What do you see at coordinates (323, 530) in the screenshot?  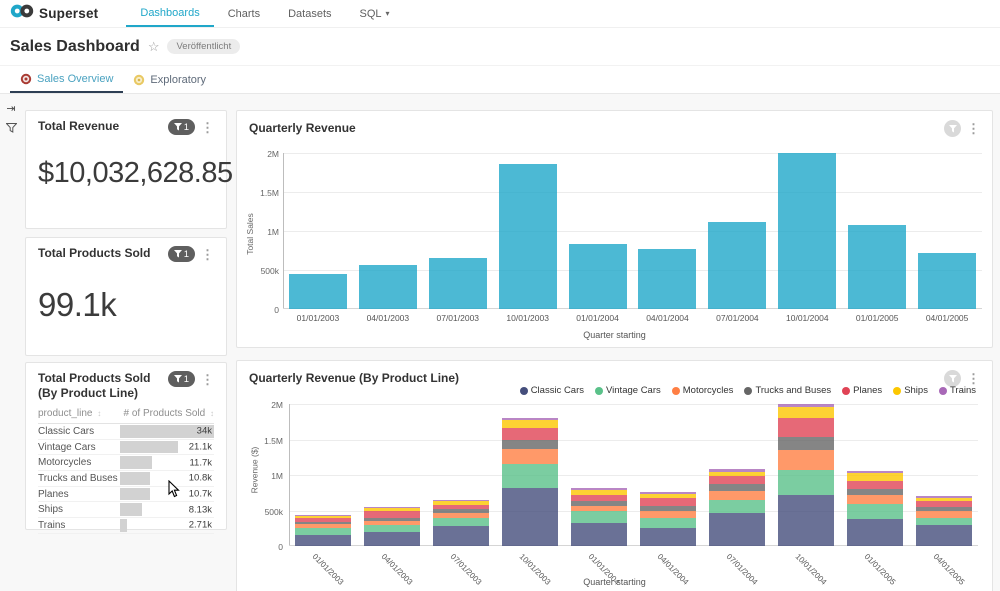 I see `stacked-bar-01/01/2003` at bounding box center [323, 530].